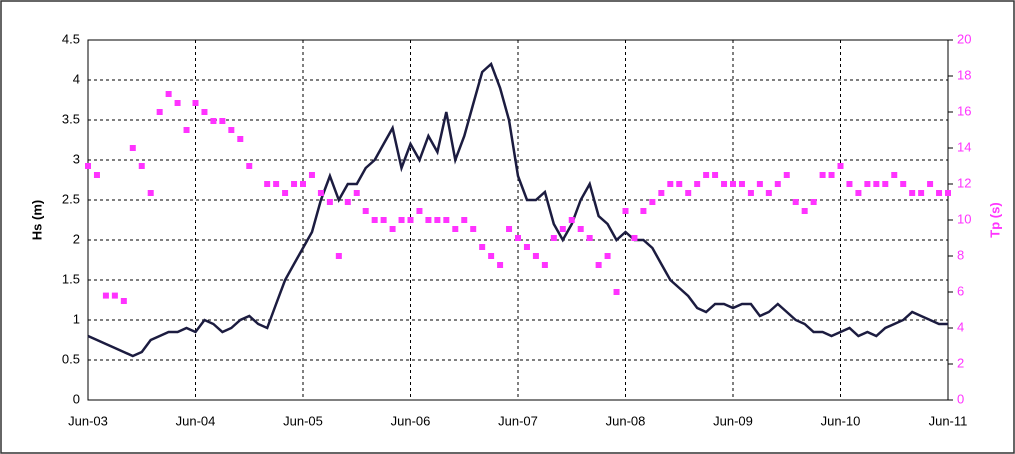 The height and width of the screenshot is (454, 1015). Describe the element at coordinates (960, 362) in the screenshot. I see `y2-tick-label: 2` at that location.